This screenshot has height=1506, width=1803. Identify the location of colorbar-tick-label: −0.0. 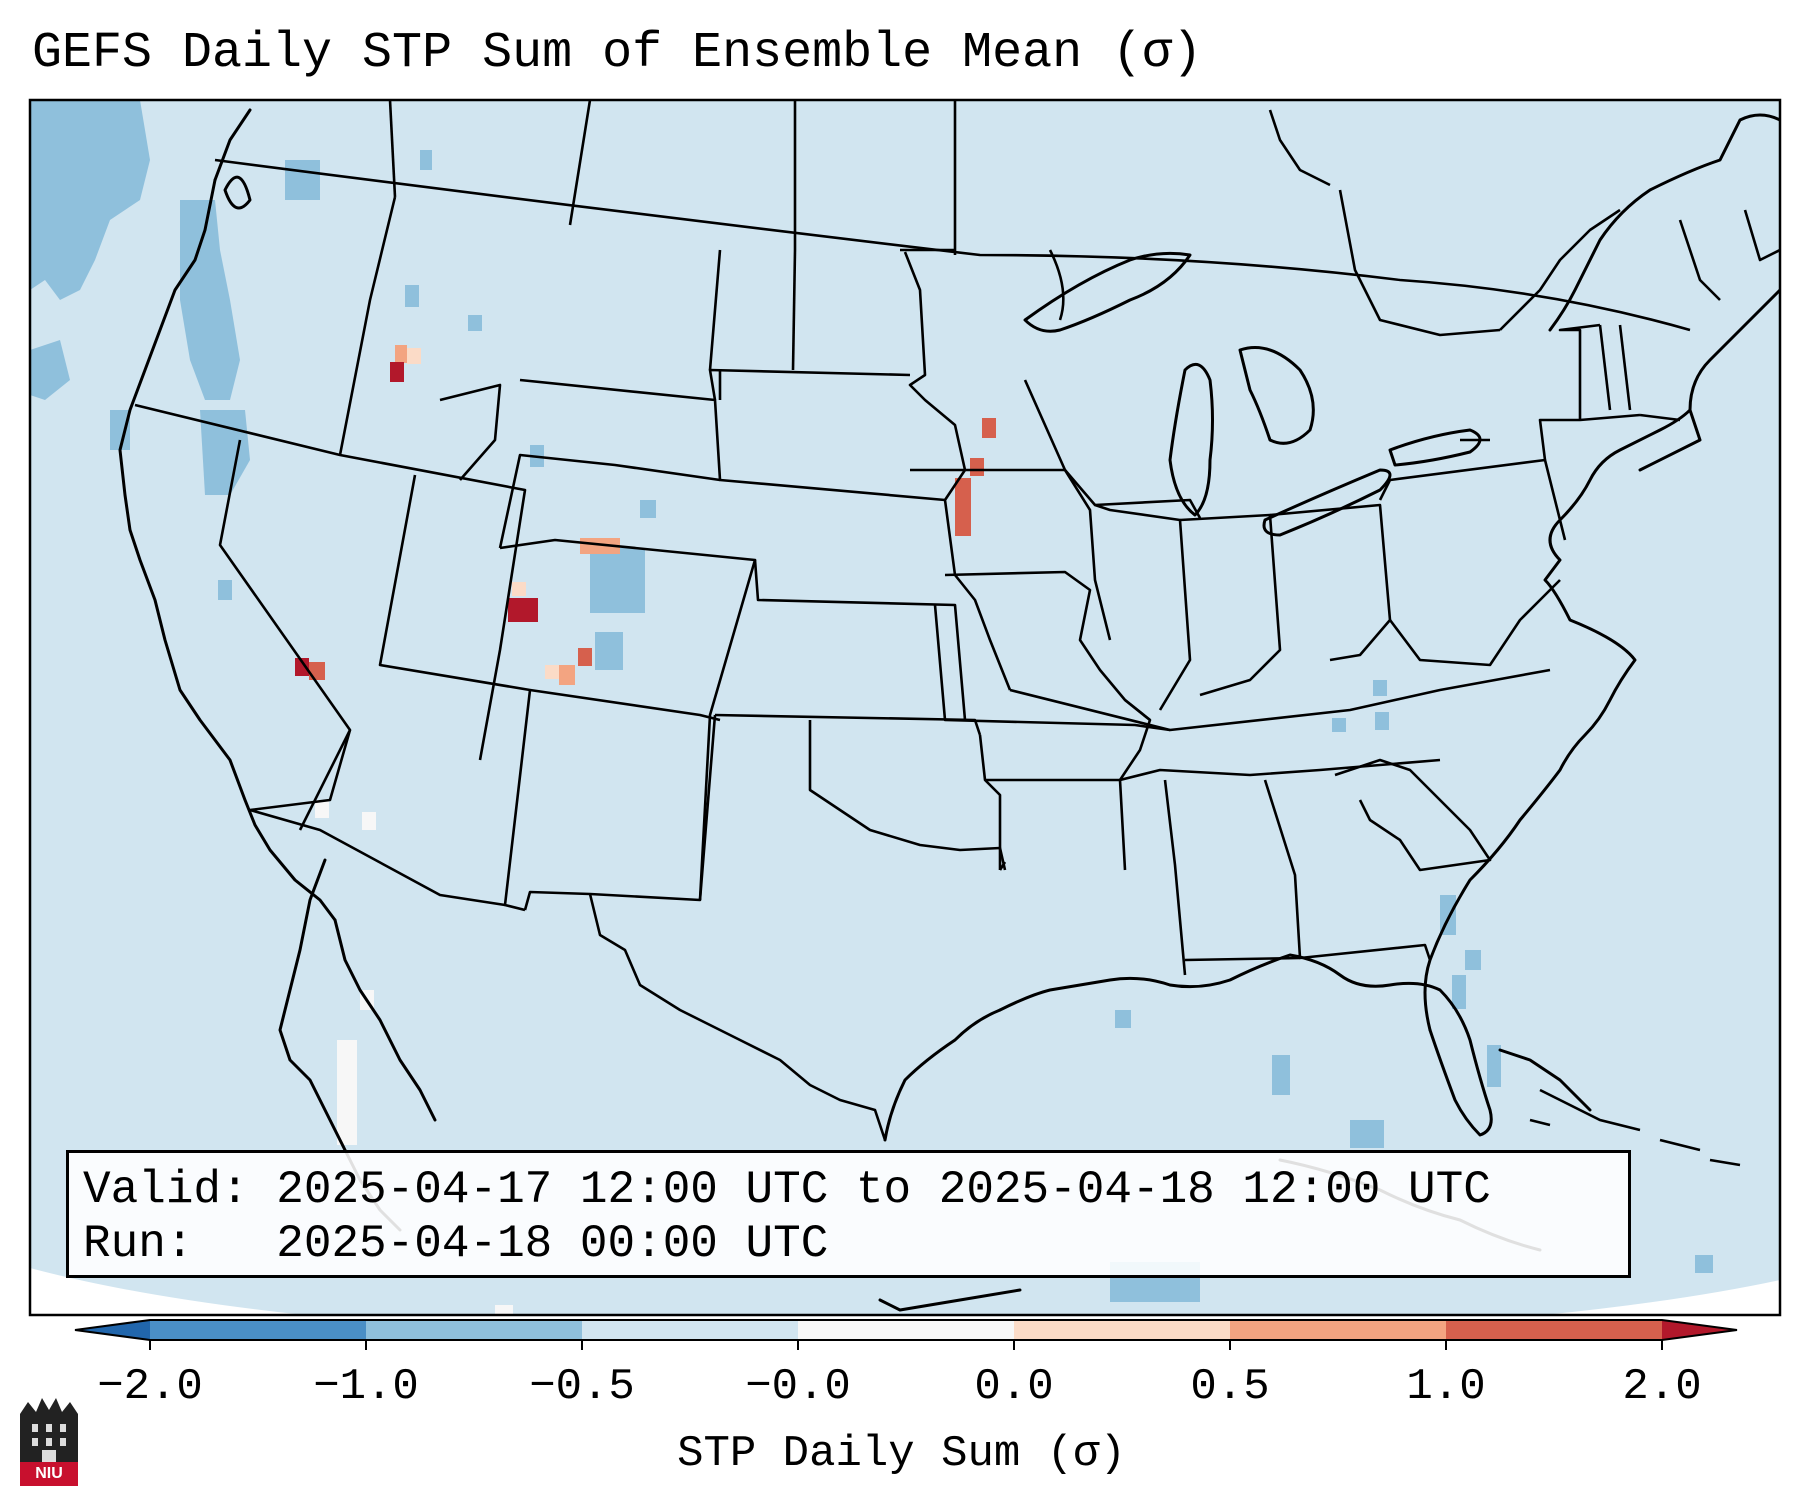
(798, 1387).